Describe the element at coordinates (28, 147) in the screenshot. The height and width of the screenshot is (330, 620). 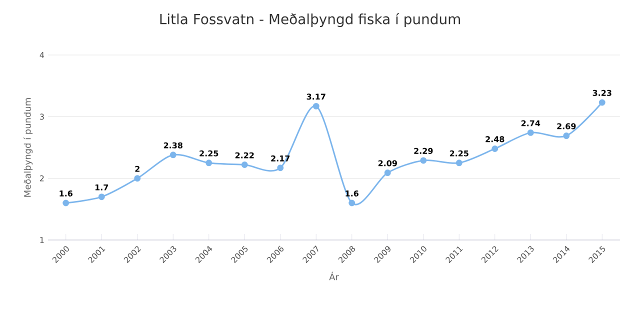
I see `y-axis-title: Meðalþyngd í pundum` at that location.